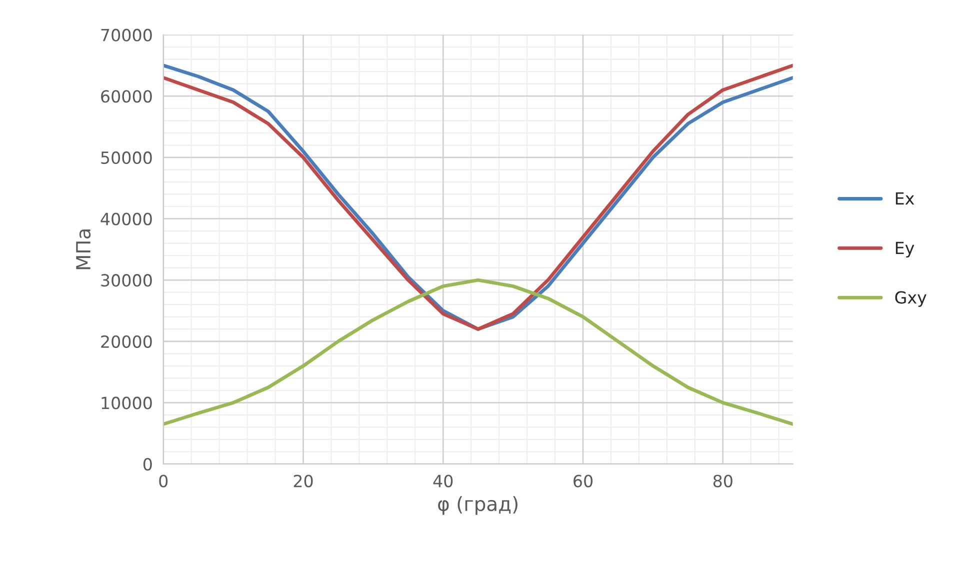 The image size is (961, 580). Describe the element at coordinates (126, 35) in the screenshot. I see `y-tick-label: 70000` at that location.